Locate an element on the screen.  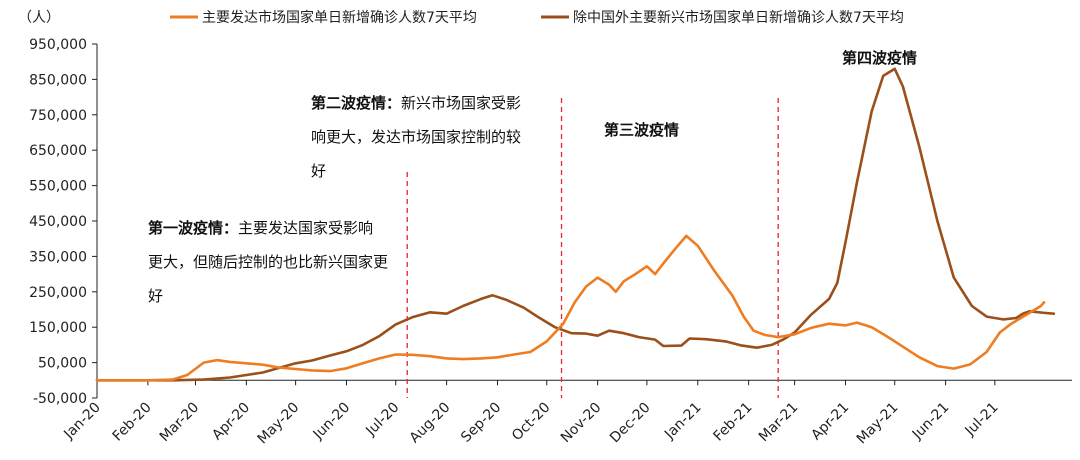
wave2-text-a: 新兴市场国家受影 is located at coordinates (461, 103).